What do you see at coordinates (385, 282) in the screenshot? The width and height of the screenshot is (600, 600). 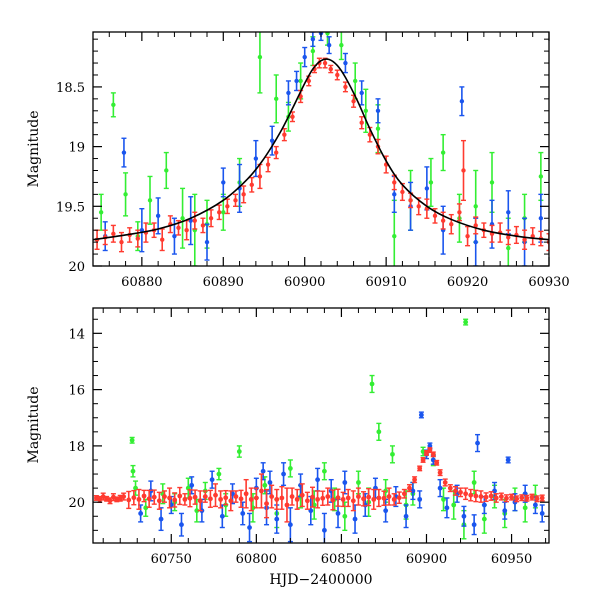 I see `top-x-tick-label: 60910` at bounding box center [385, 282].